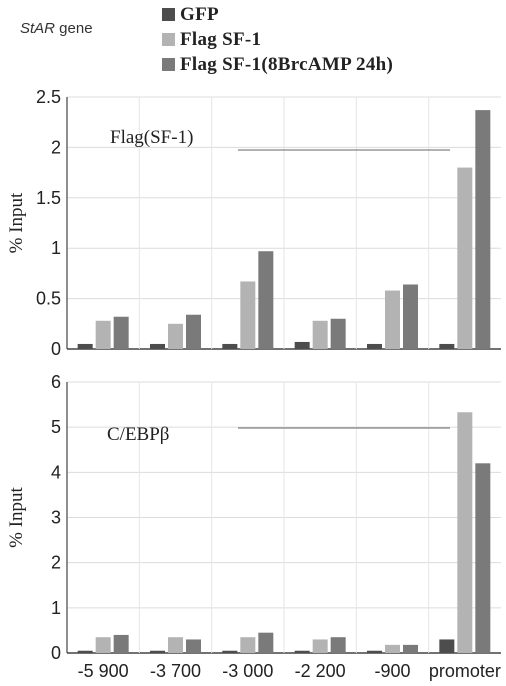 This screenshot has height=686, width=506. Describe the element at coordinates (56, 472) in the screenshot. I see `y-tick-label: 4` at that location.